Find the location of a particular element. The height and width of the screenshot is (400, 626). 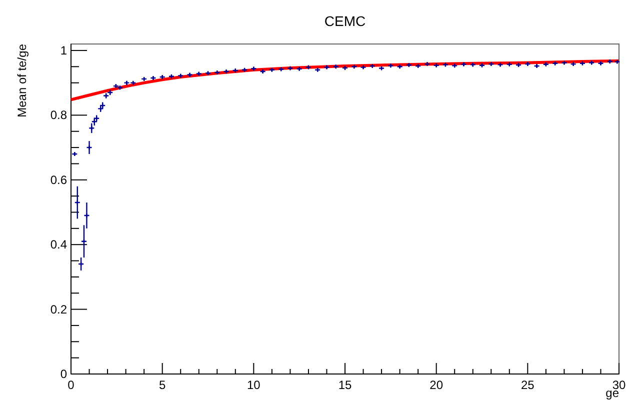

x-tick-label: 5 is located at coordinates (162, 385).